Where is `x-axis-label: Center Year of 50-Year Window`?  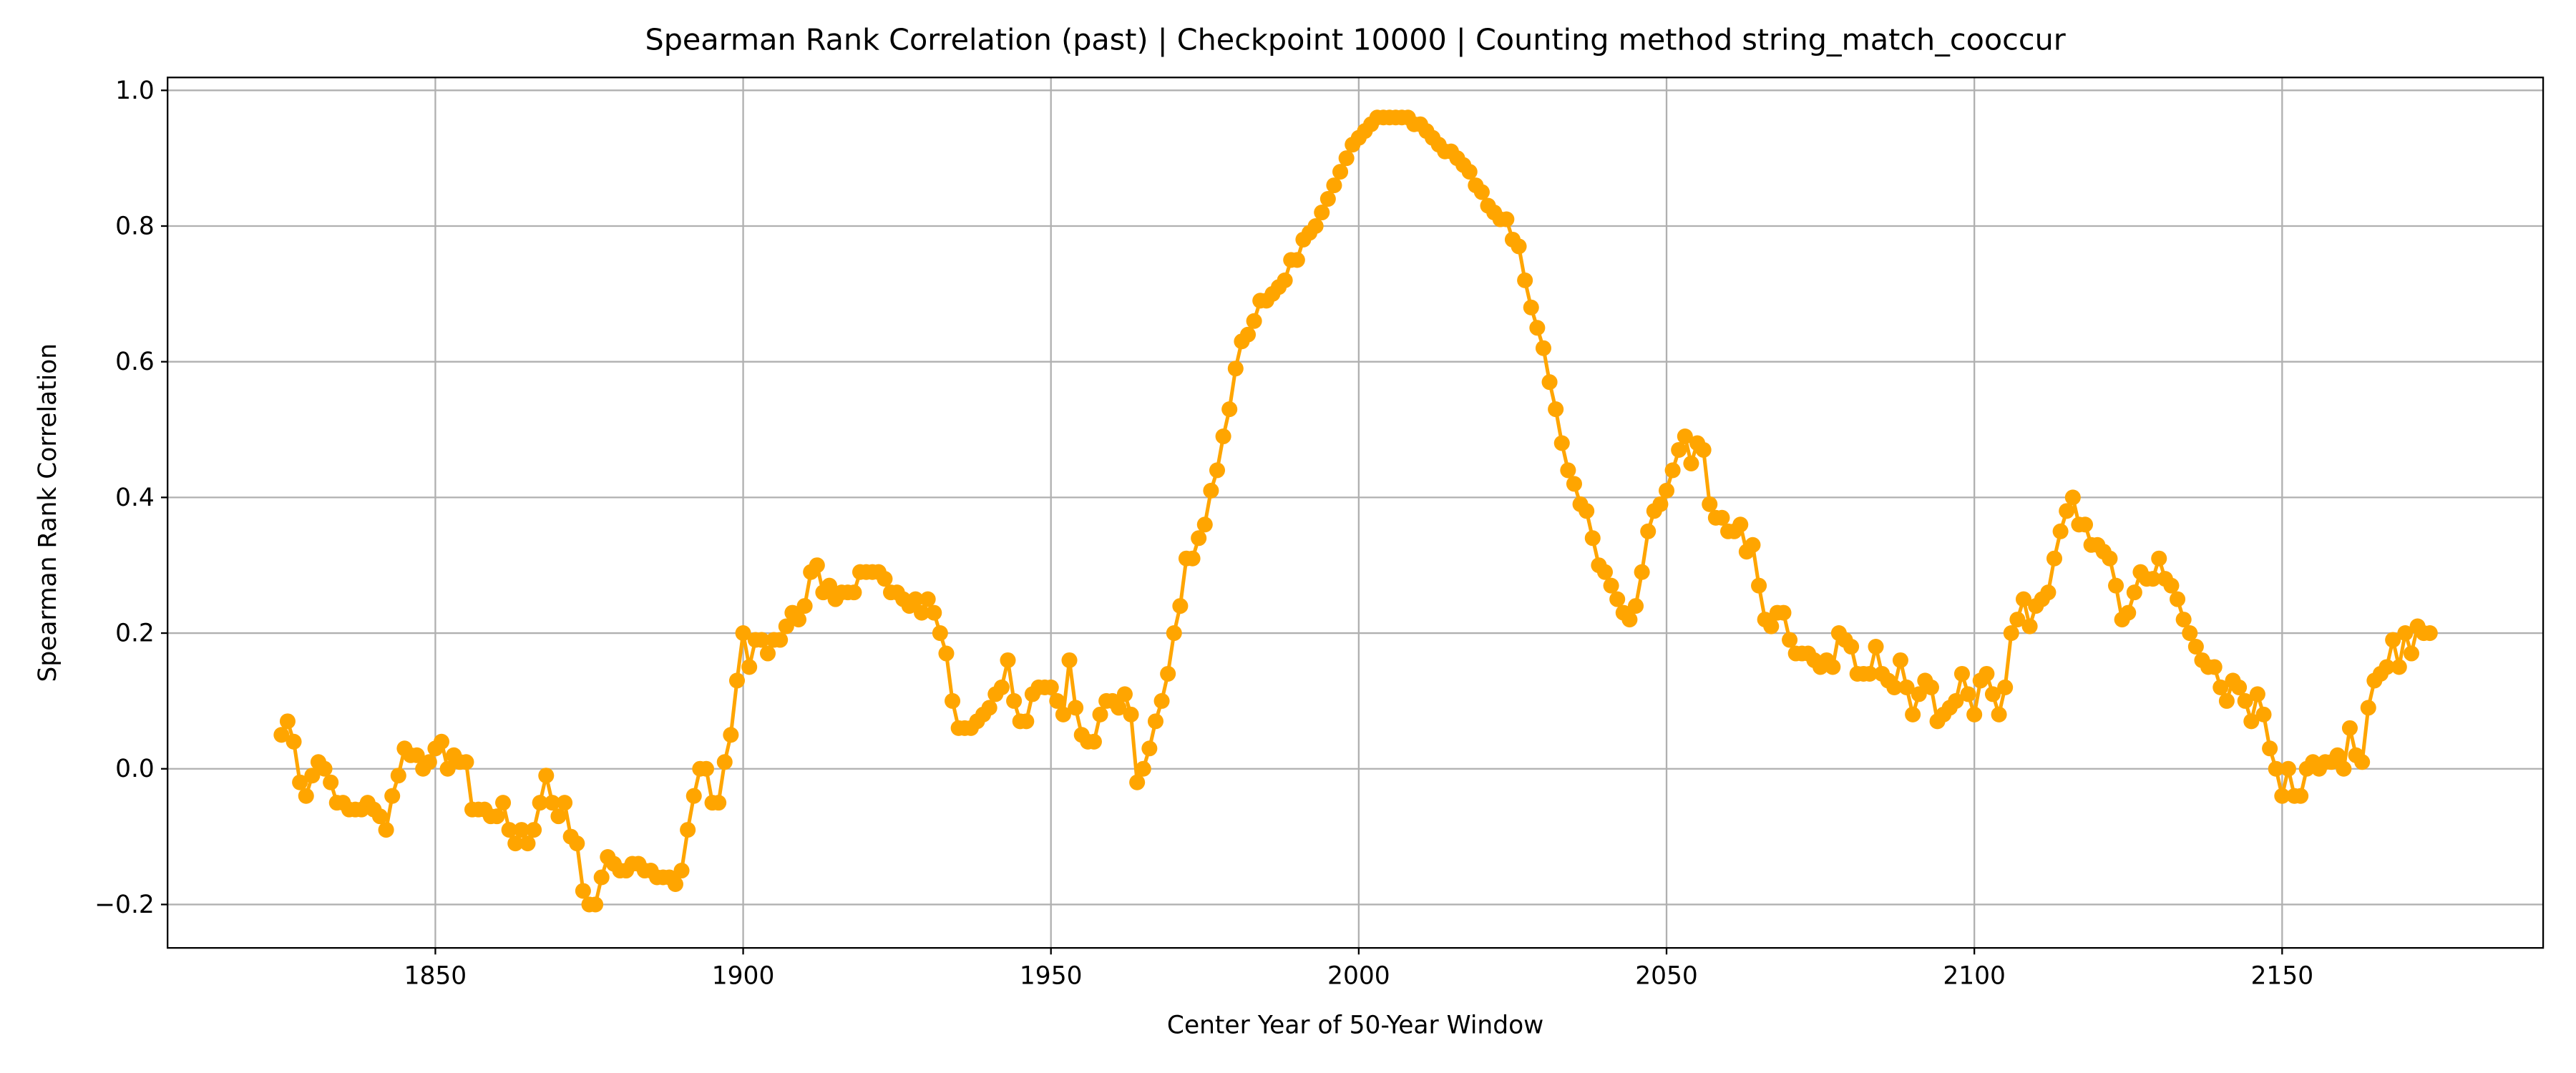
x-axis-label: Center Year of 50-Year Window is located at coordinates (1355, 1025).